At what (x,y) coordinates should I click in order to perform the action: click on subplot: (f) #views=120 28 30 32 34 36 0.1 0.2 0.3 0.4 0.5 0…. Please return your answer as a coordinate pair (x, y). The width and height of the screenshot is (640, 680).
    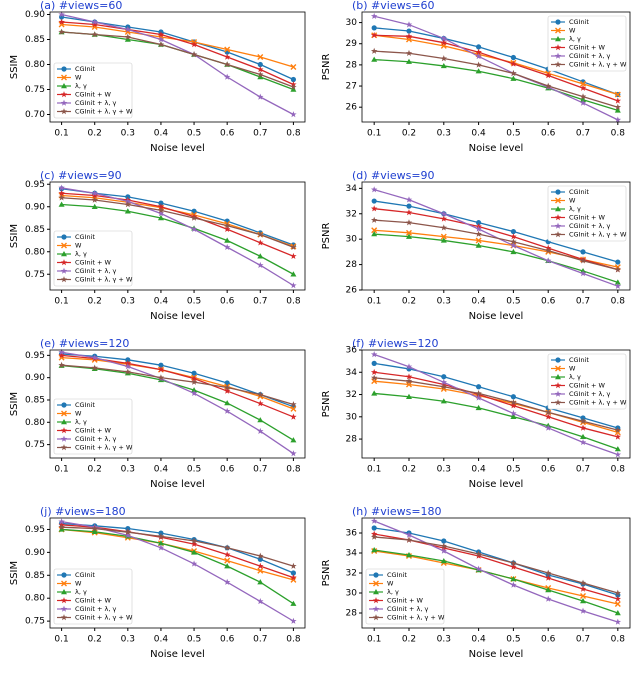
    Looking at the image, I should click on (476, 413).